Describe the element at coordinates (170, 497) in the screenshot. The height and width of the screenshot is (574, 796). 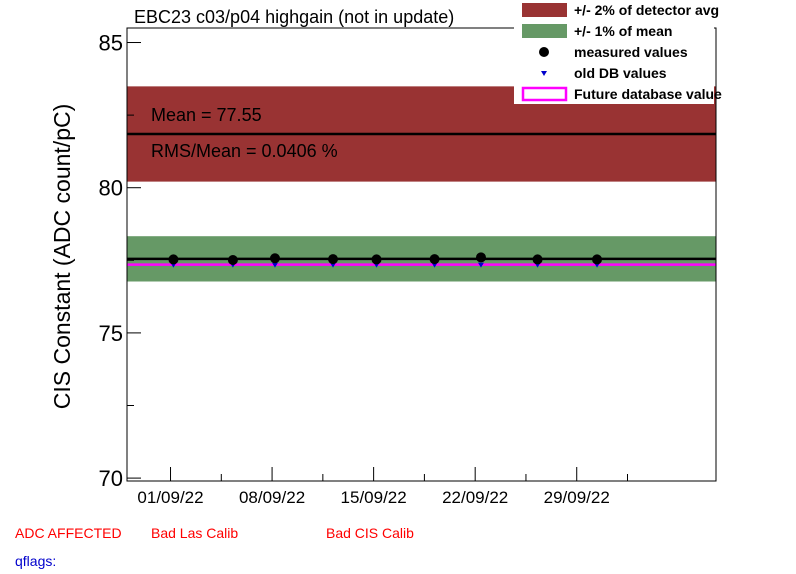
I see `x-tick-label: 01/09/22` at that location.